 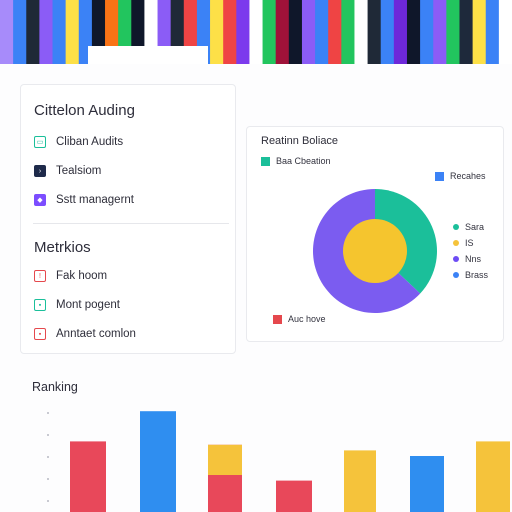 I want to click on metrics-item-label: Fak hoom, so click(x=82, y=276).